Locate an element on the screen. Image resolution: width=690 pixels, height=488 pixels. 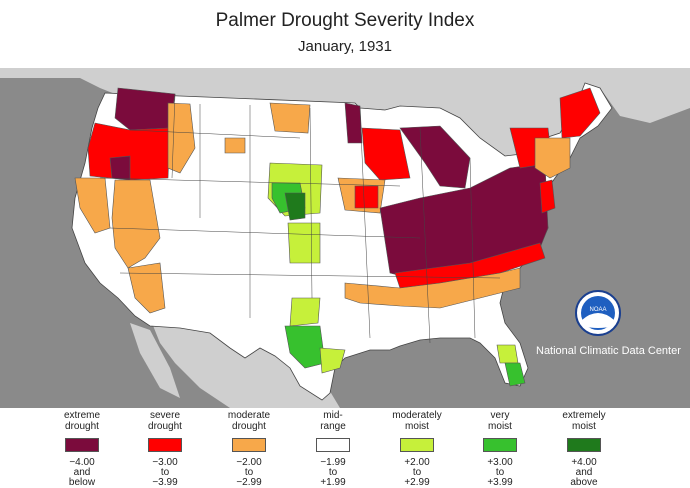
legend-range: −3.00 to −3.99 is located at coordinates (165, 473).